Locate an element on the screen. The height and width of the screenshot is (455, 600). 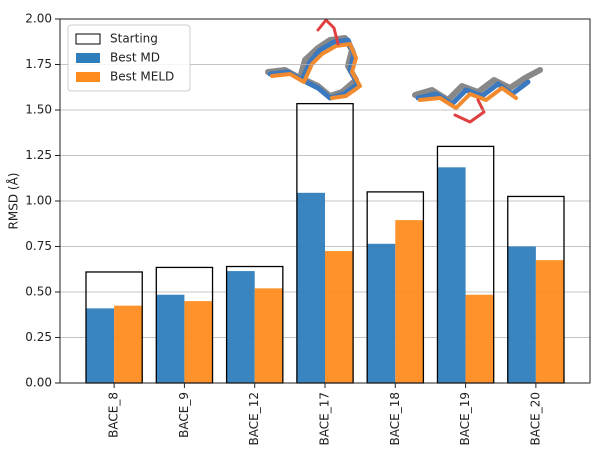
x-tick-label: BACE_8 is located at coordinates (114, 415).